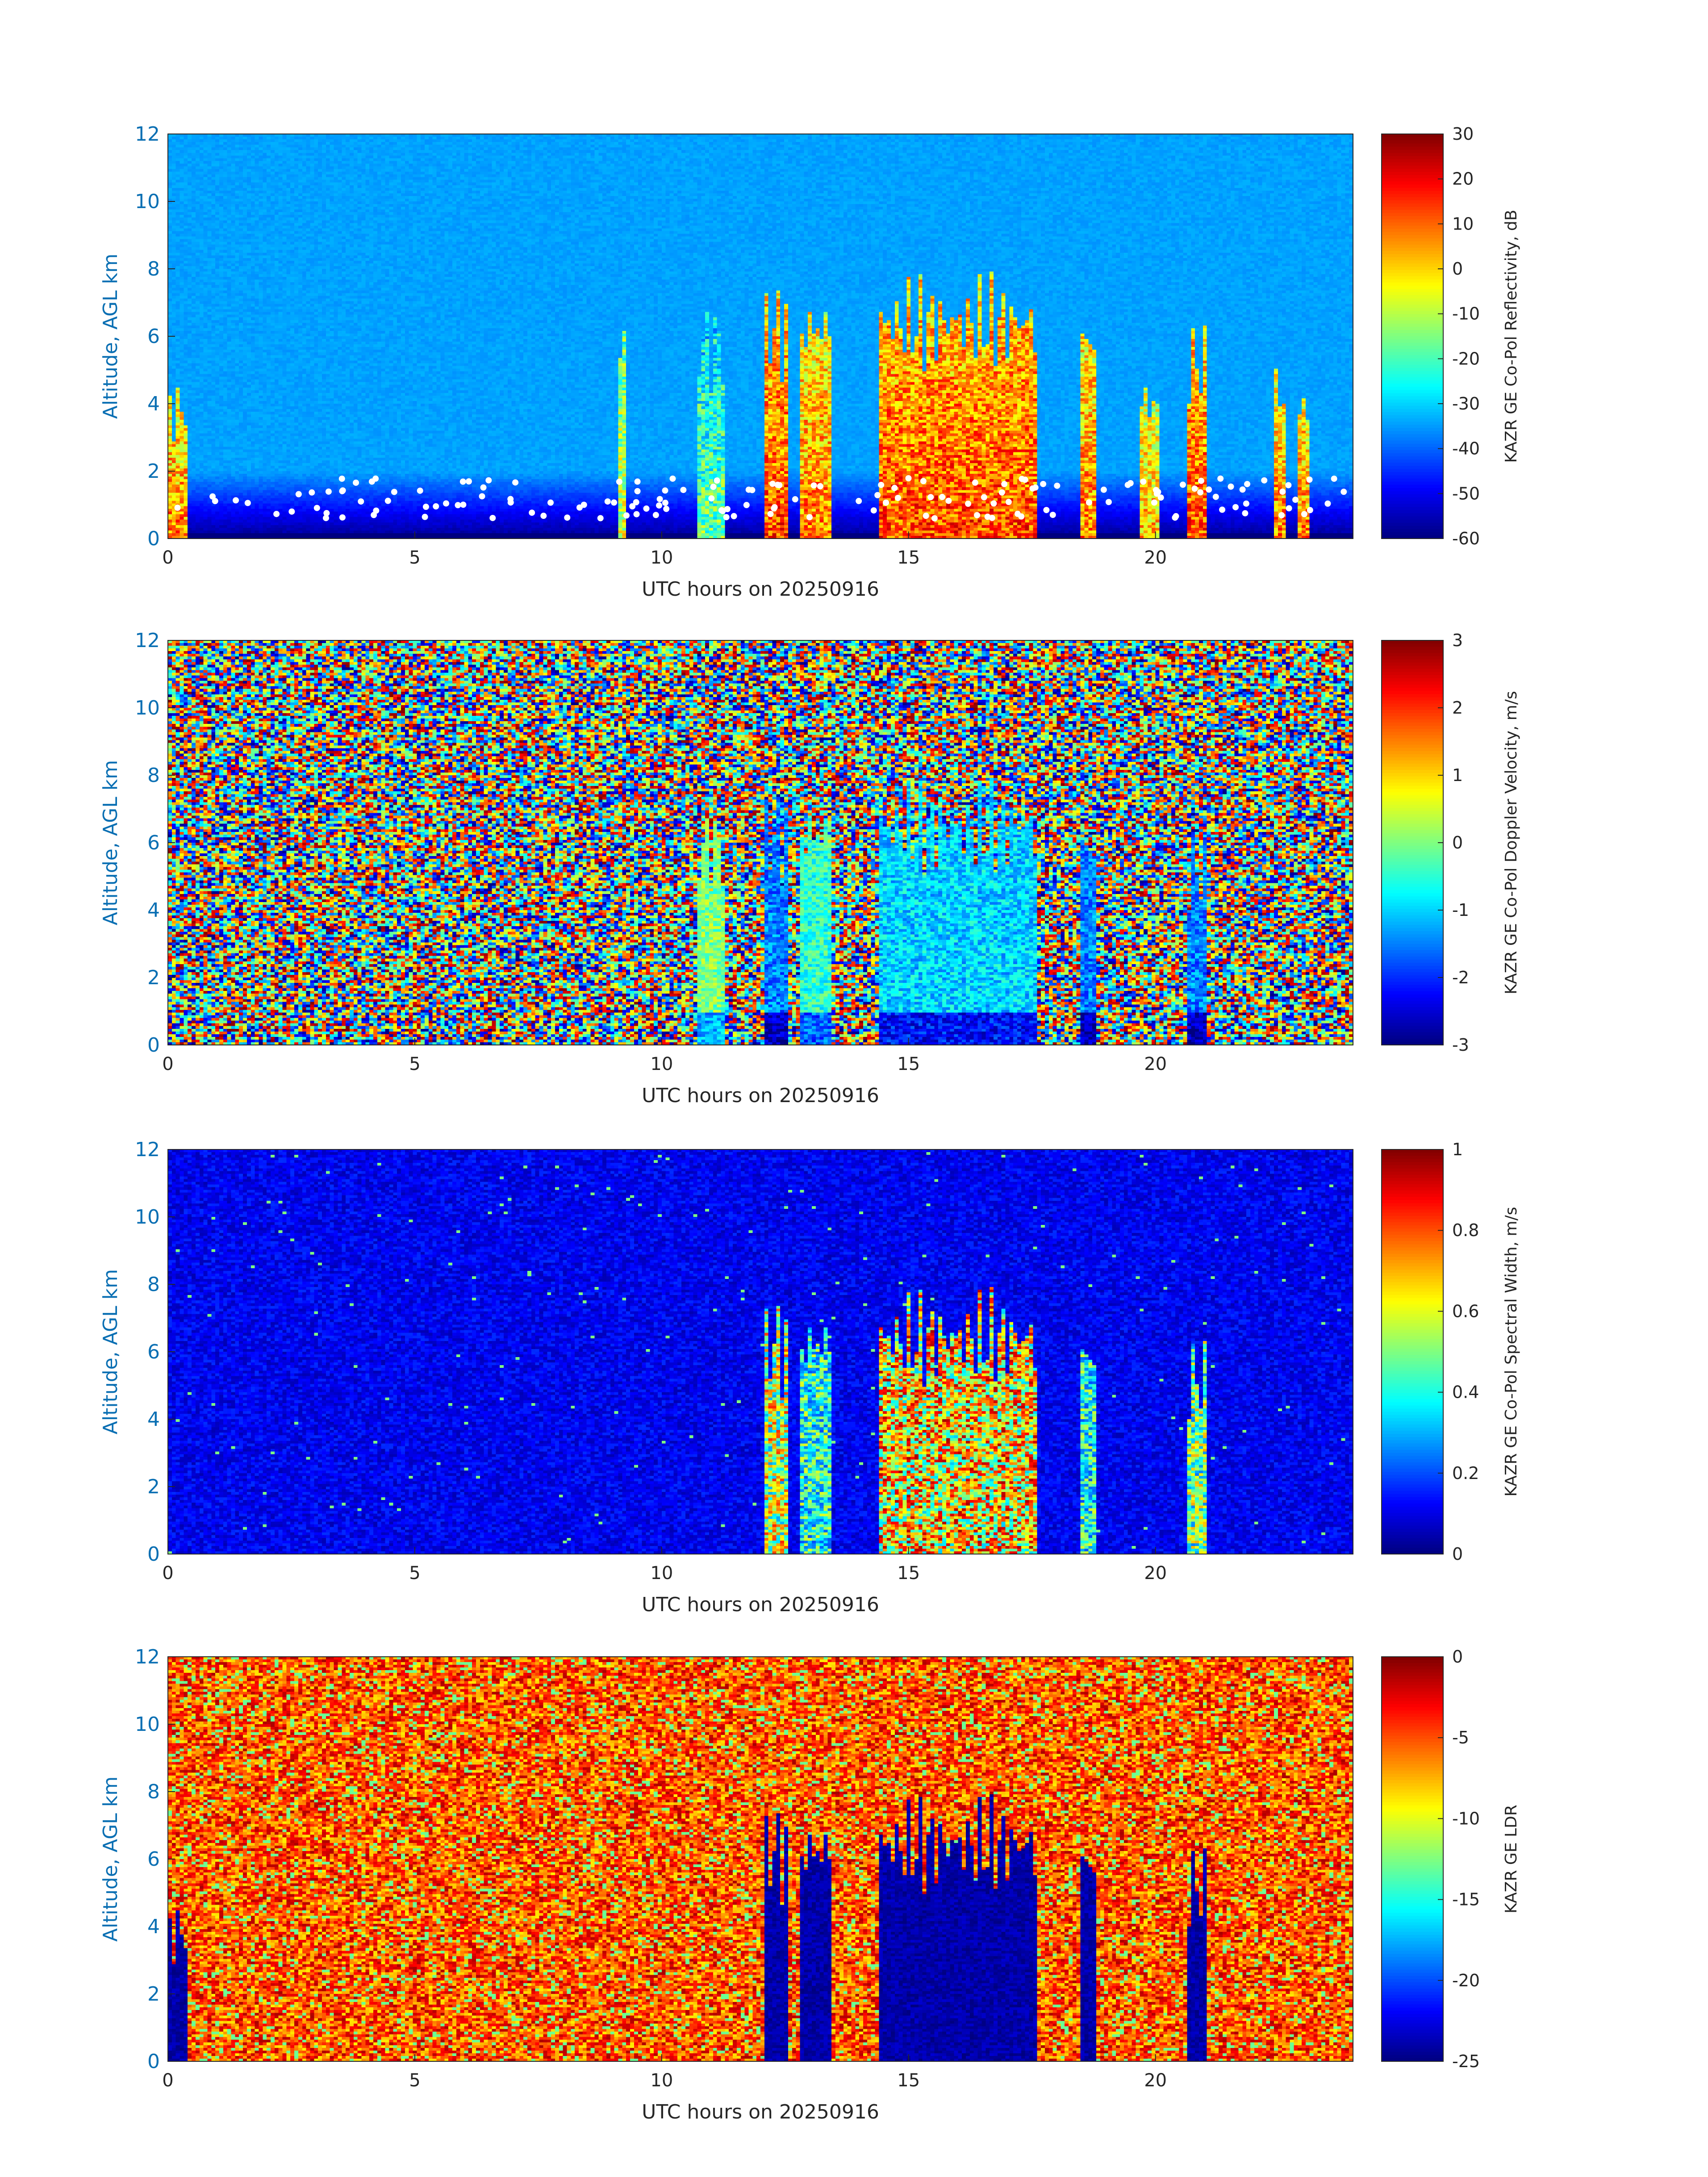 The image size is (1708, 2177). What do you see at coordinates (153, 910) in the screenshot?
I see `y-tick-label: 4` at bounding box center [153, 910].